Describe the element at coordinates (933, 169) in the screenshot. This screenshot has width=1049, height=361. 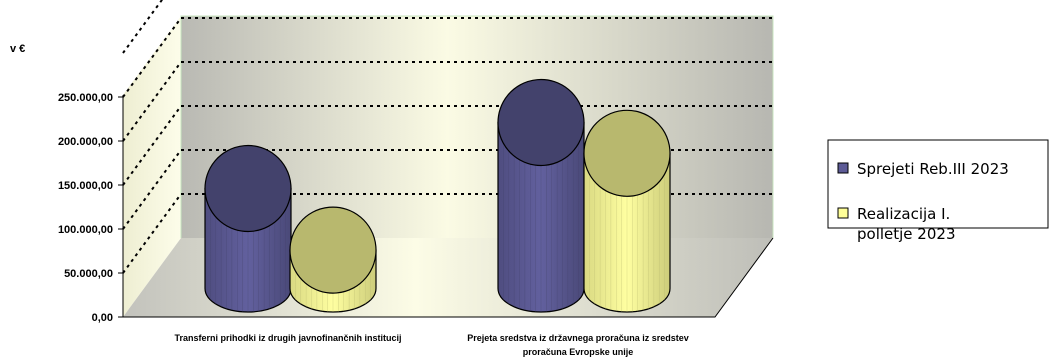
I see `legend-label: Sprejeti Reb.III 2023` at that location.